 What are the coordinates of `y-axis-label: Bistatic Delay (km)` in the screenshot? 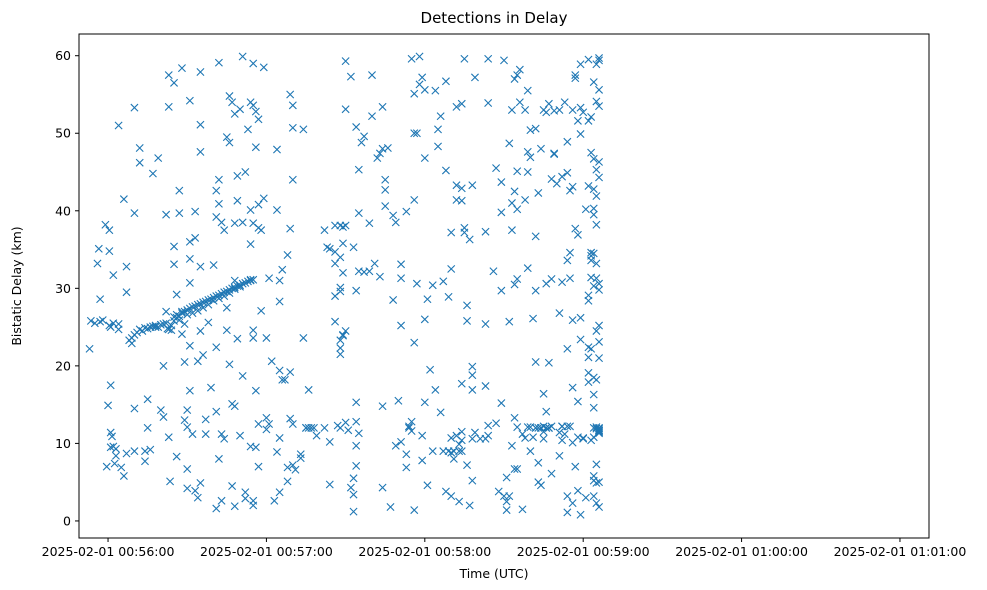 It's located at (16, 285).